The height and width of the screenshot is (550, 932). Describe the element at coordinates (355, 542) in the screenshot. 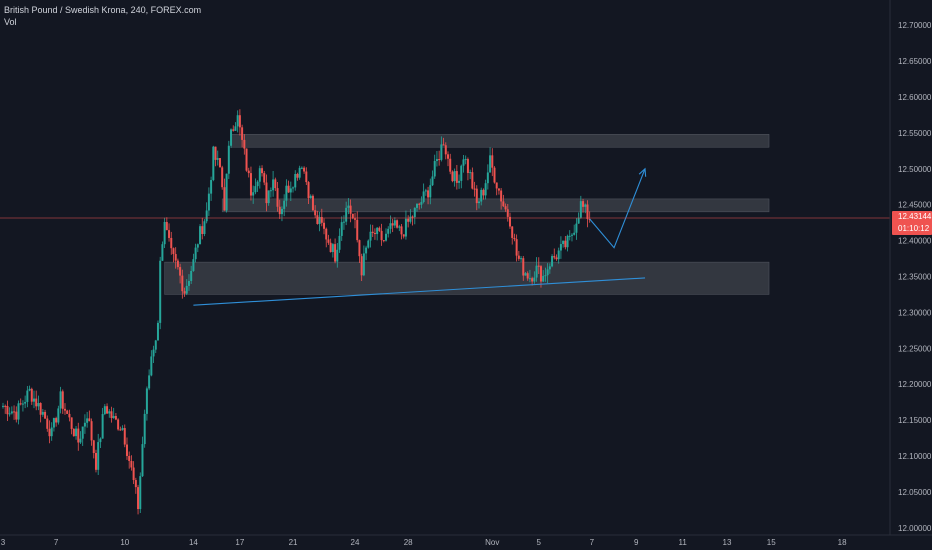

I see `time-tick-label: 24` at that location.